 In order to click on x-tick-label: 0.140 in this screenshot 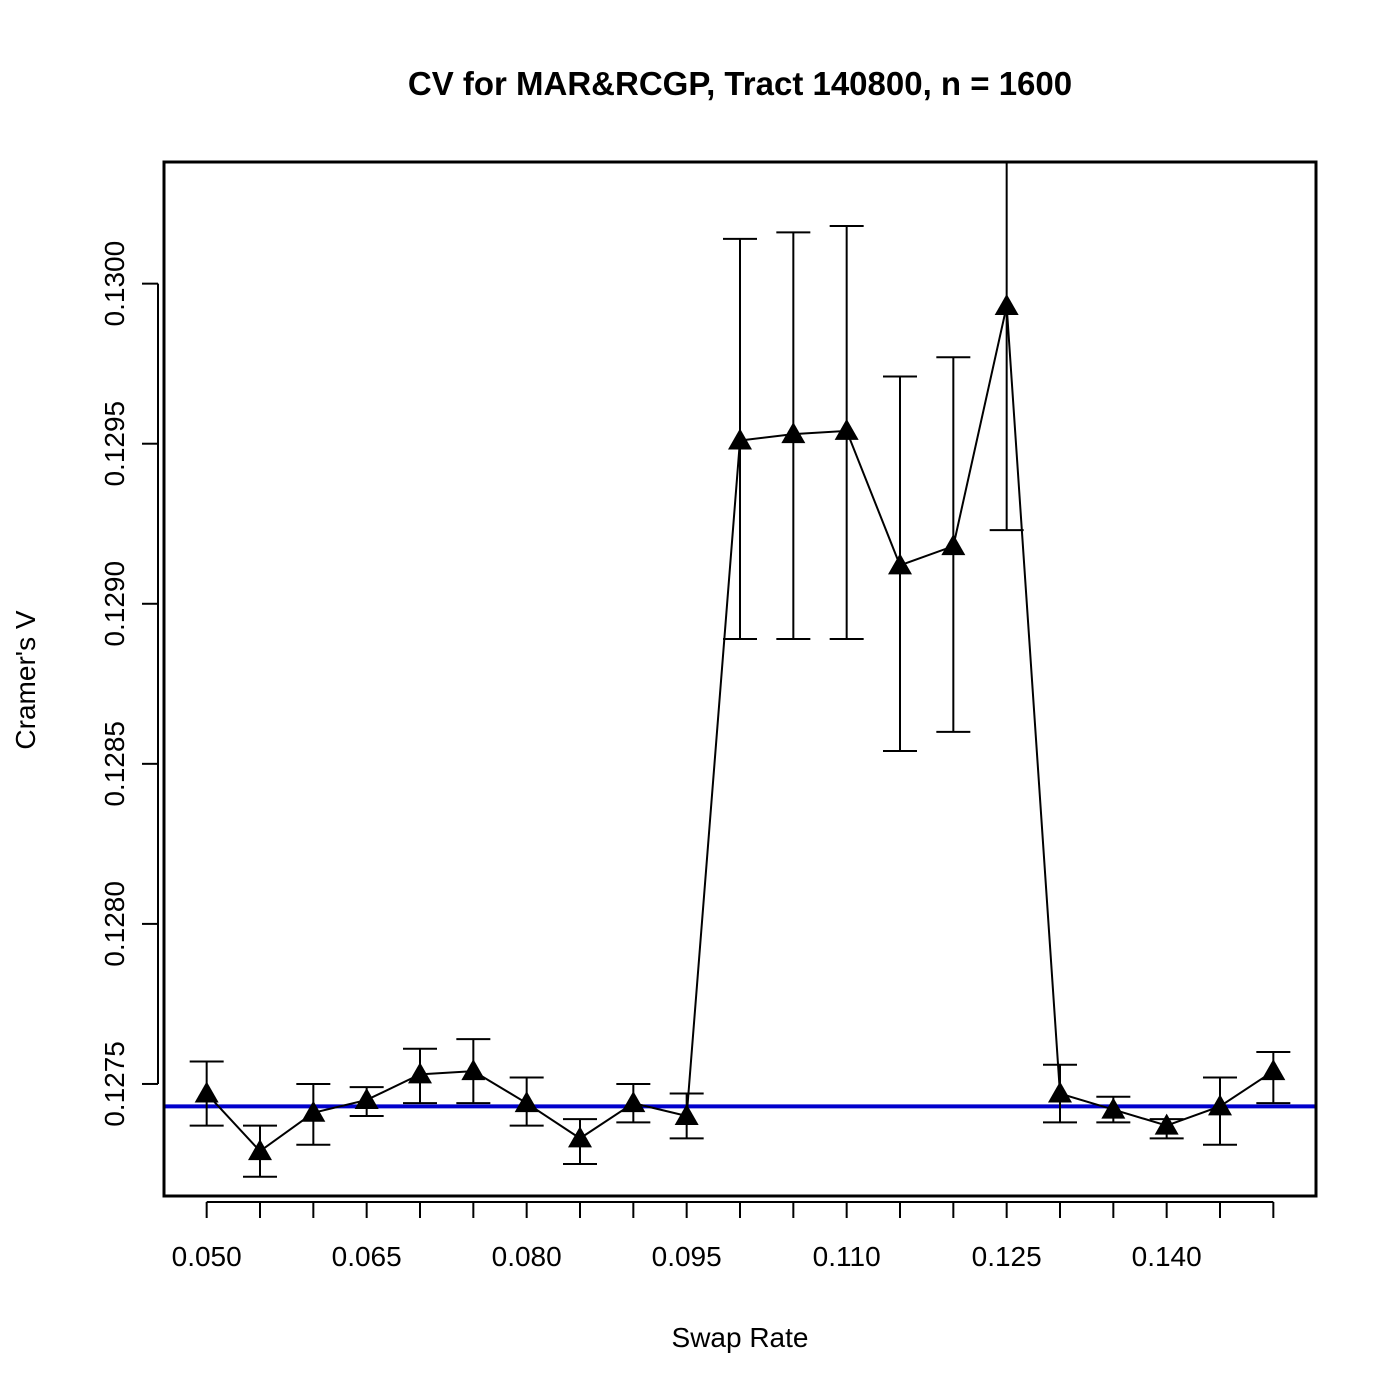, I will do `click(1167, 1256)`.